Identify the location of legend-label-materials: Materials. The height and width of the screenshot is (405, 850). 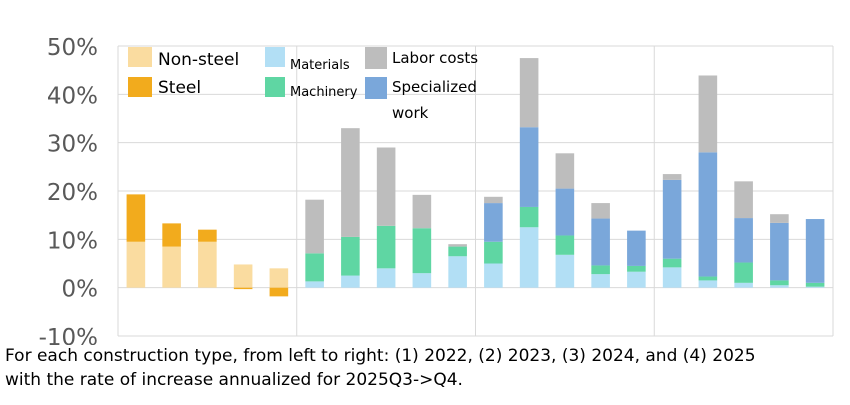
(320, 65).